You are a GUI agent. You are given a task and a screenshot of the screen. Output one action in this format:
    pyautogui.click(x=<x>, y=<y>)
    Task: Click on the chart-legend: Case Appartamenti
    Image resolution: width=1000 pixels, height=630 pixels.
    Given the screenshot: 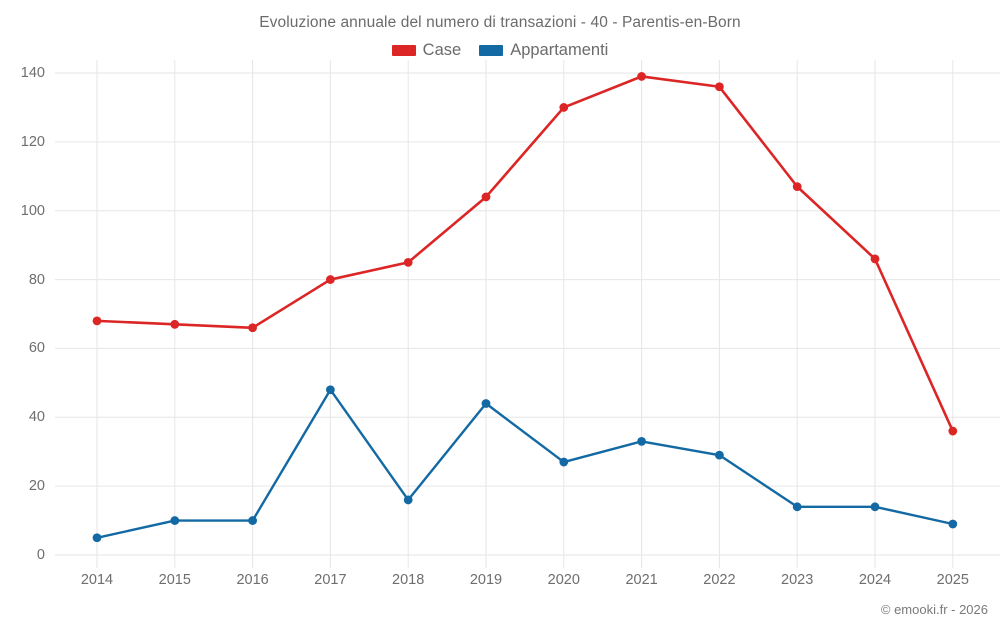 What is the action you would take?
    pyautogui.click(x=500, y=50)
    